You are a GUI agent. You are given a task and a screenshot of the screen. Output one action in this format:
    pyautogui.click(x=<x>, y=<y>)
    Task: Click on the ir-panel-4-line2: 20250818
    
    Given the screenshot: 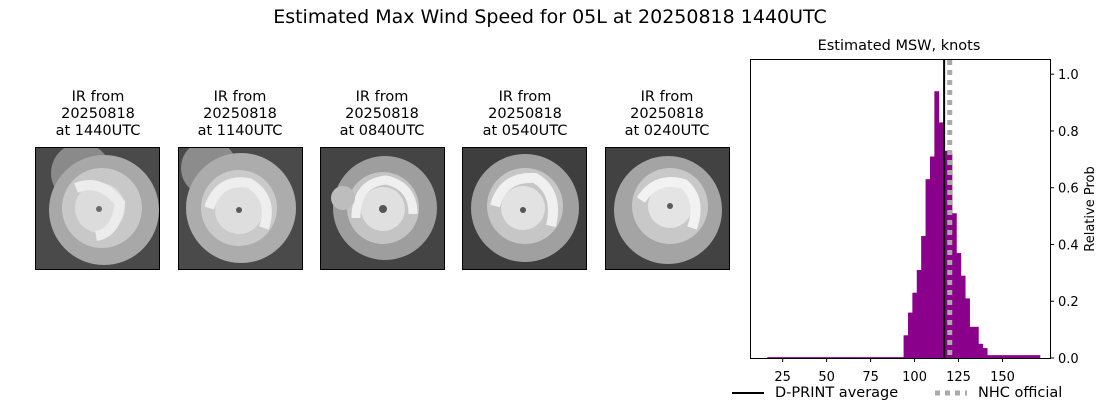 What is the action you would take?
    pyautogui.click(x=525, y=114)
    